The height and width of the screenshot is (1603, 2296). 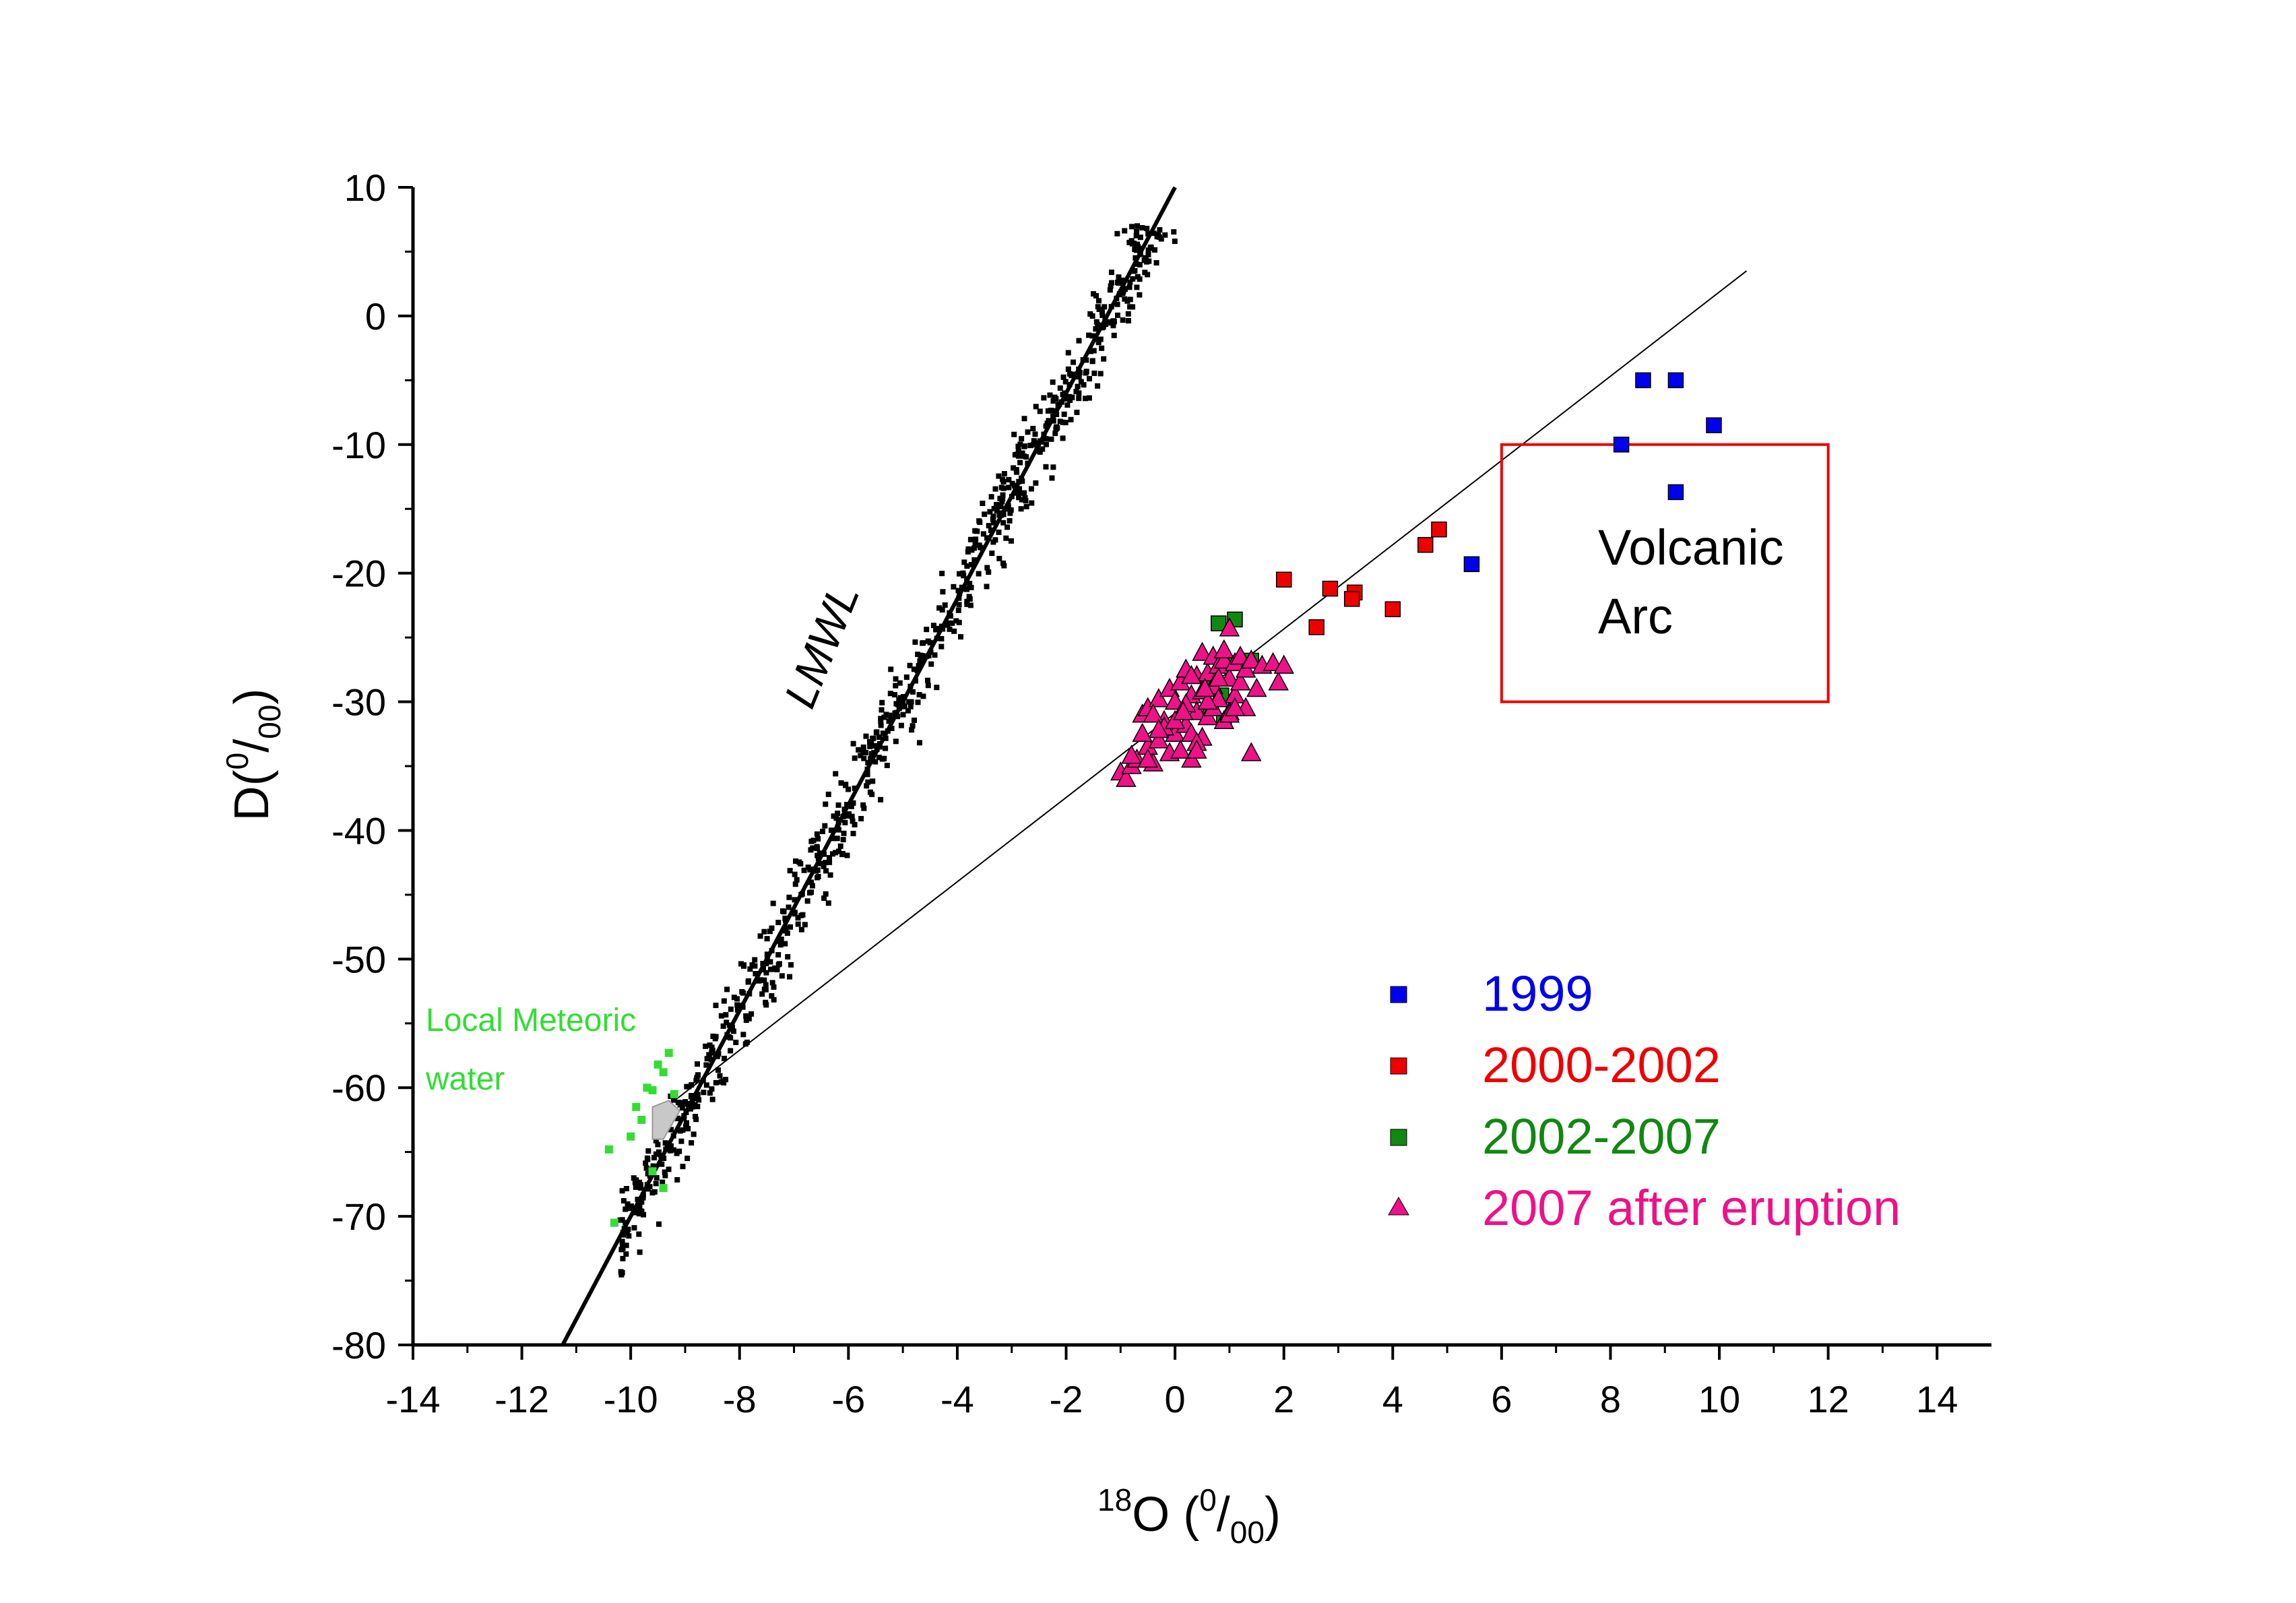 What do you see at coordinates (1398, 1066) in the screenshot?
I see `legend-marker-2000-2002` at bounding box center [1398, 1066].